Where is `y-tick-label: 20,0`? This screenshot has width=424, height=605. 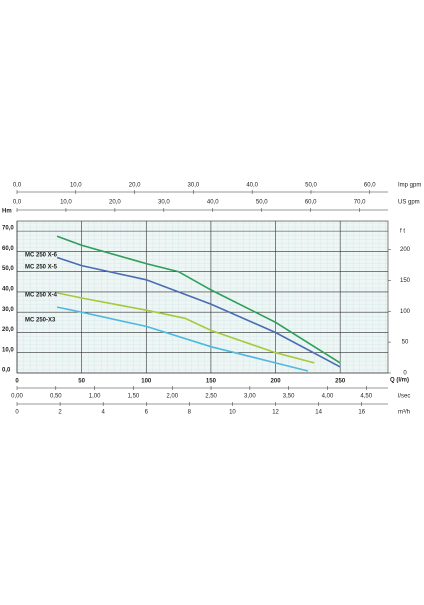 y-tick-label: 20,0 is located at coordinates (8, 330).